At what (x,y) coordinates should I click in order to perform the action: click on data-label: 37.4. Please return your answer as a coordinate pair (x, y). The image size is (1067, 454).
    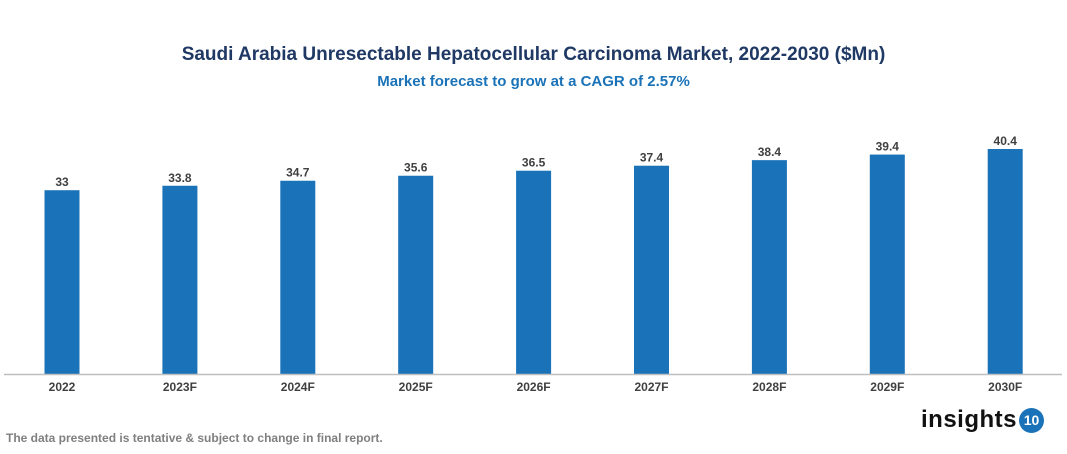
    Looking at the image, I should click on (652, 158).